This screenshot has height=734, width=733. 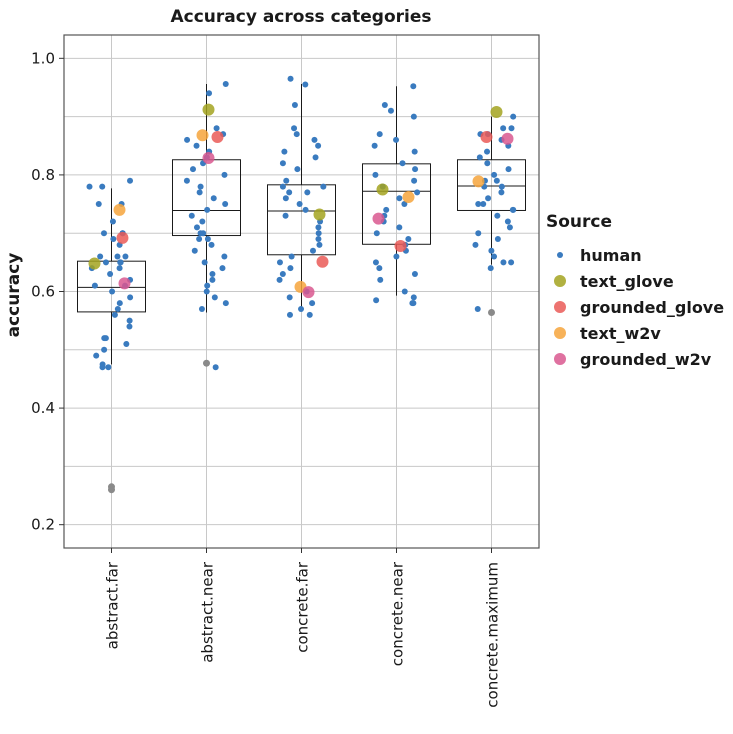 What do you see at coordinates (206, 363) in the screenshot?
I see `outlier-point` at bounding box center [206, 363].